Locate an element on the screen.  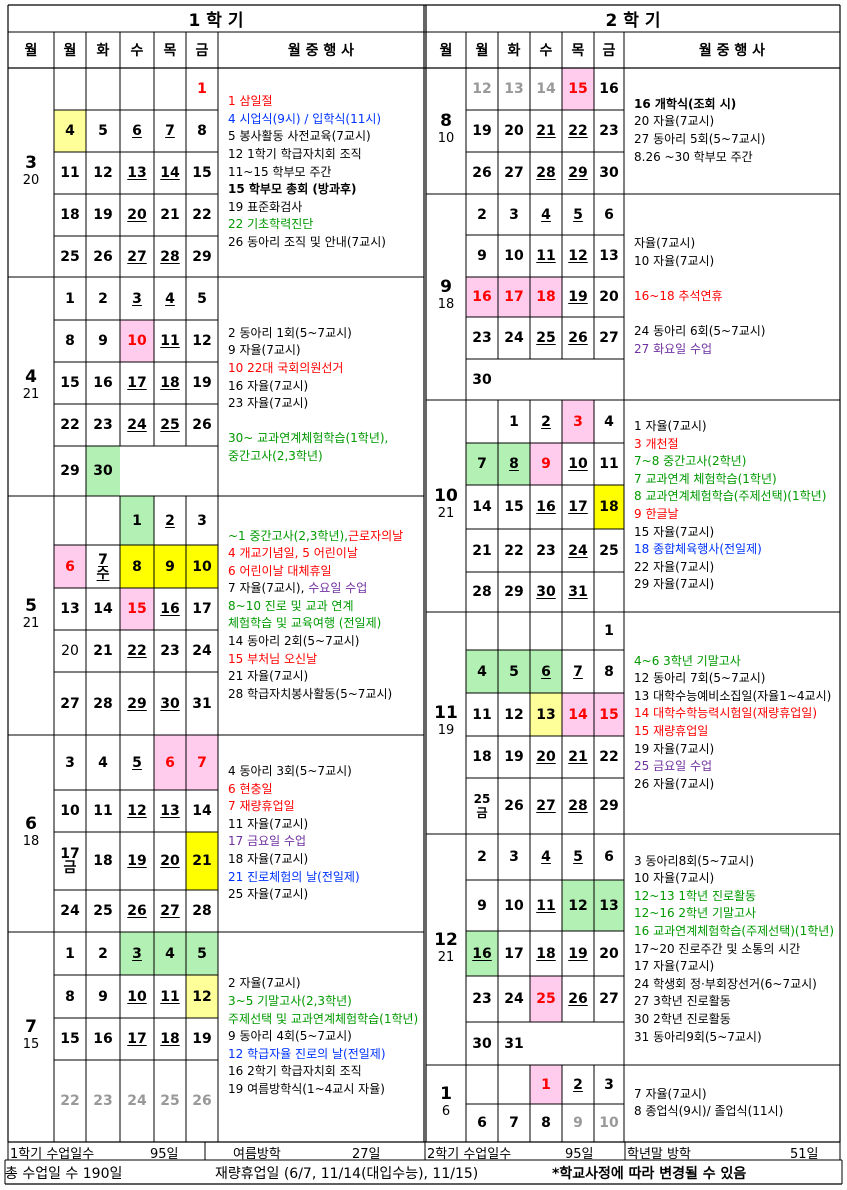
day-cell: 3 is located at coordinates (202, 520).